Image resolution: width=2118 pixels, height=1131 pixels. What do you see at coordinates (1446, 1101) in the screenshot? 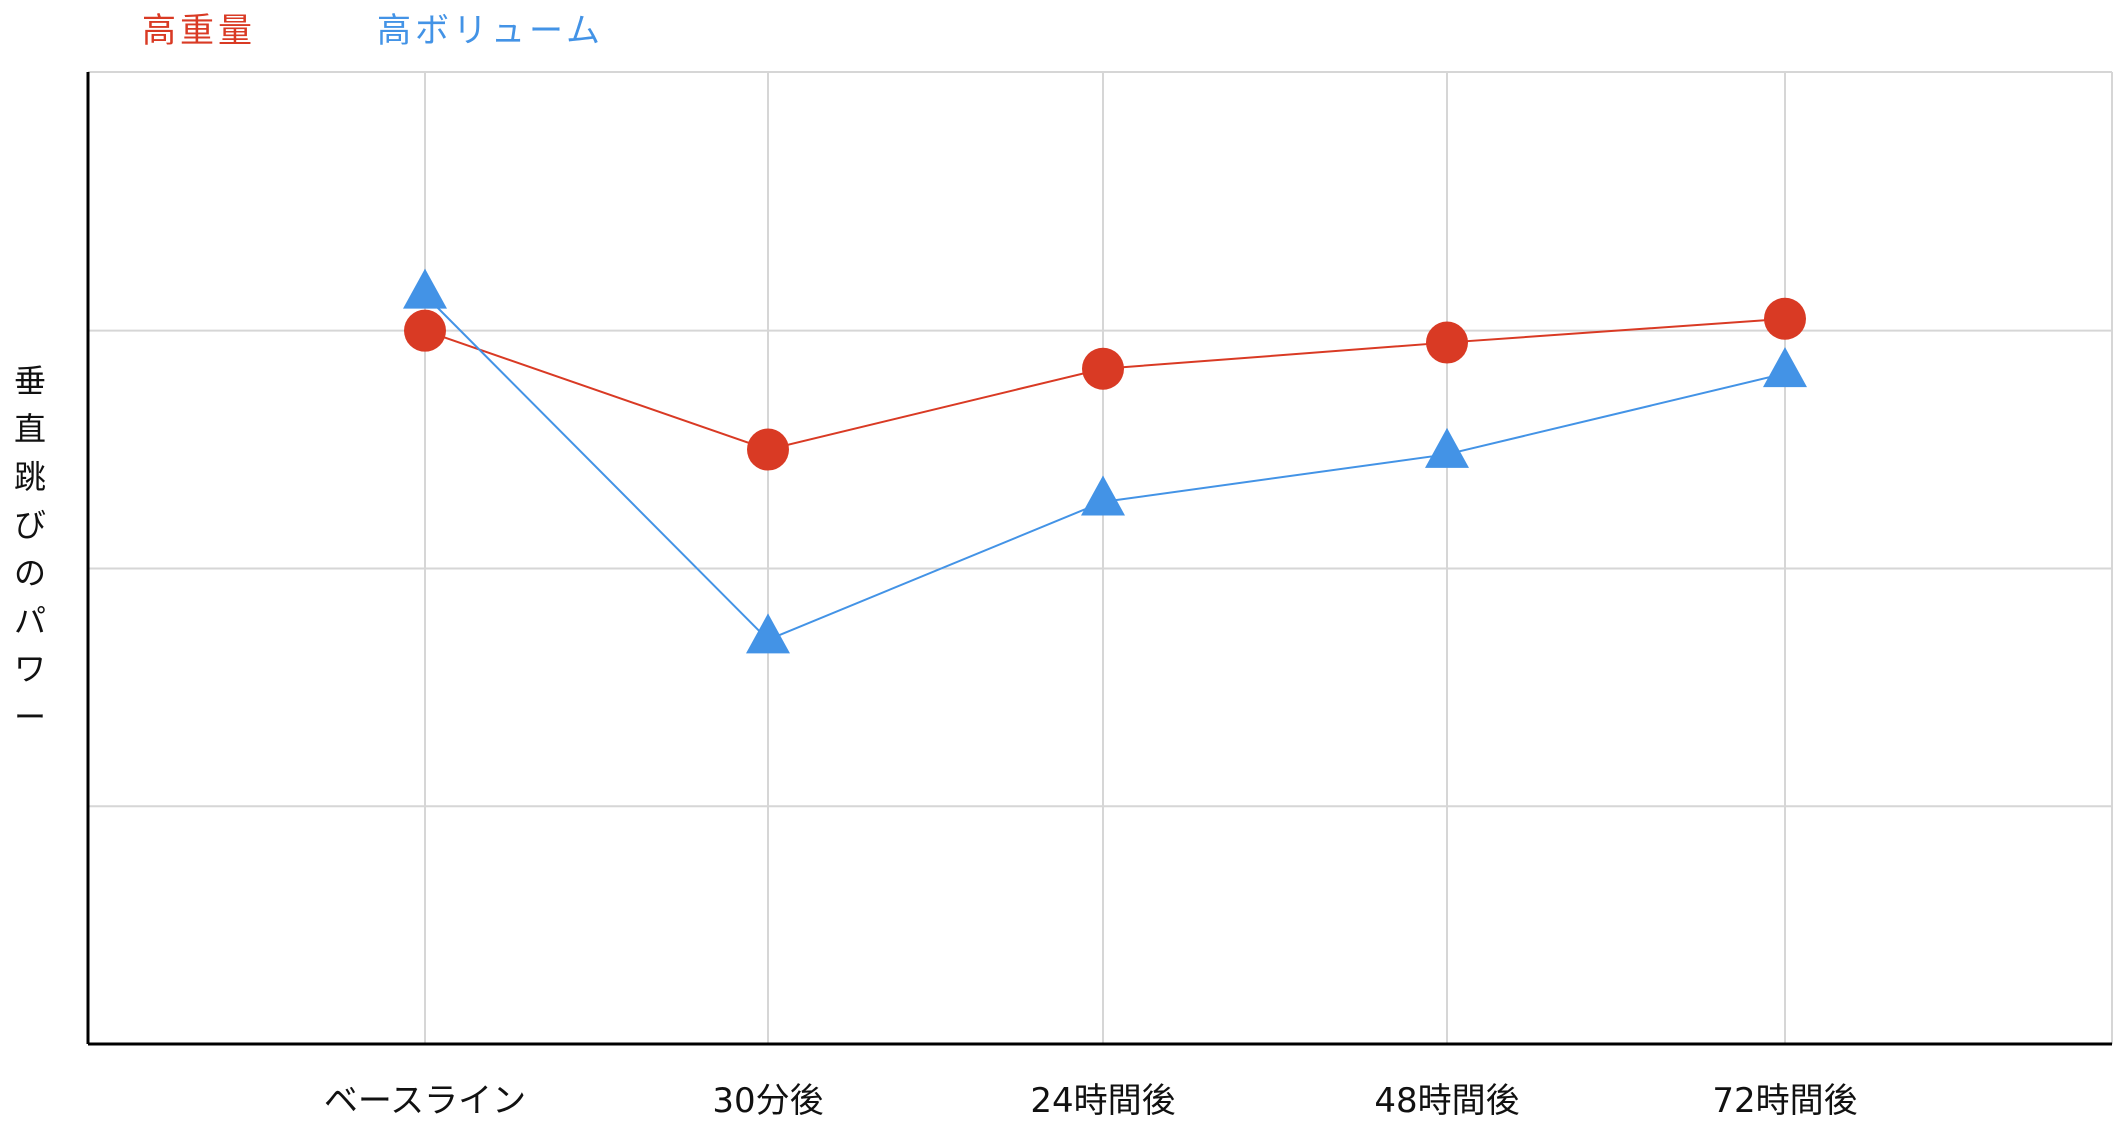
I see `x-tick-label: 48時間後` at bounding box center [1446, 1101].